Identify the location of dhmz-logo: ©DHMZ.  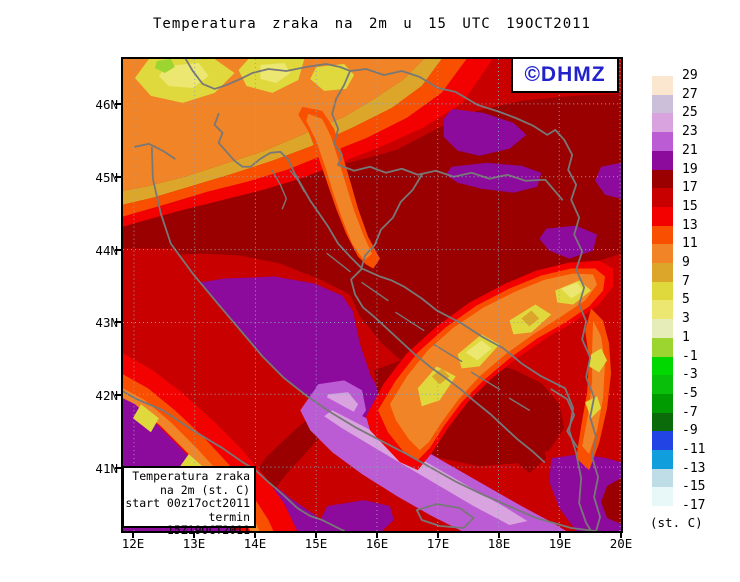
(565, 75).